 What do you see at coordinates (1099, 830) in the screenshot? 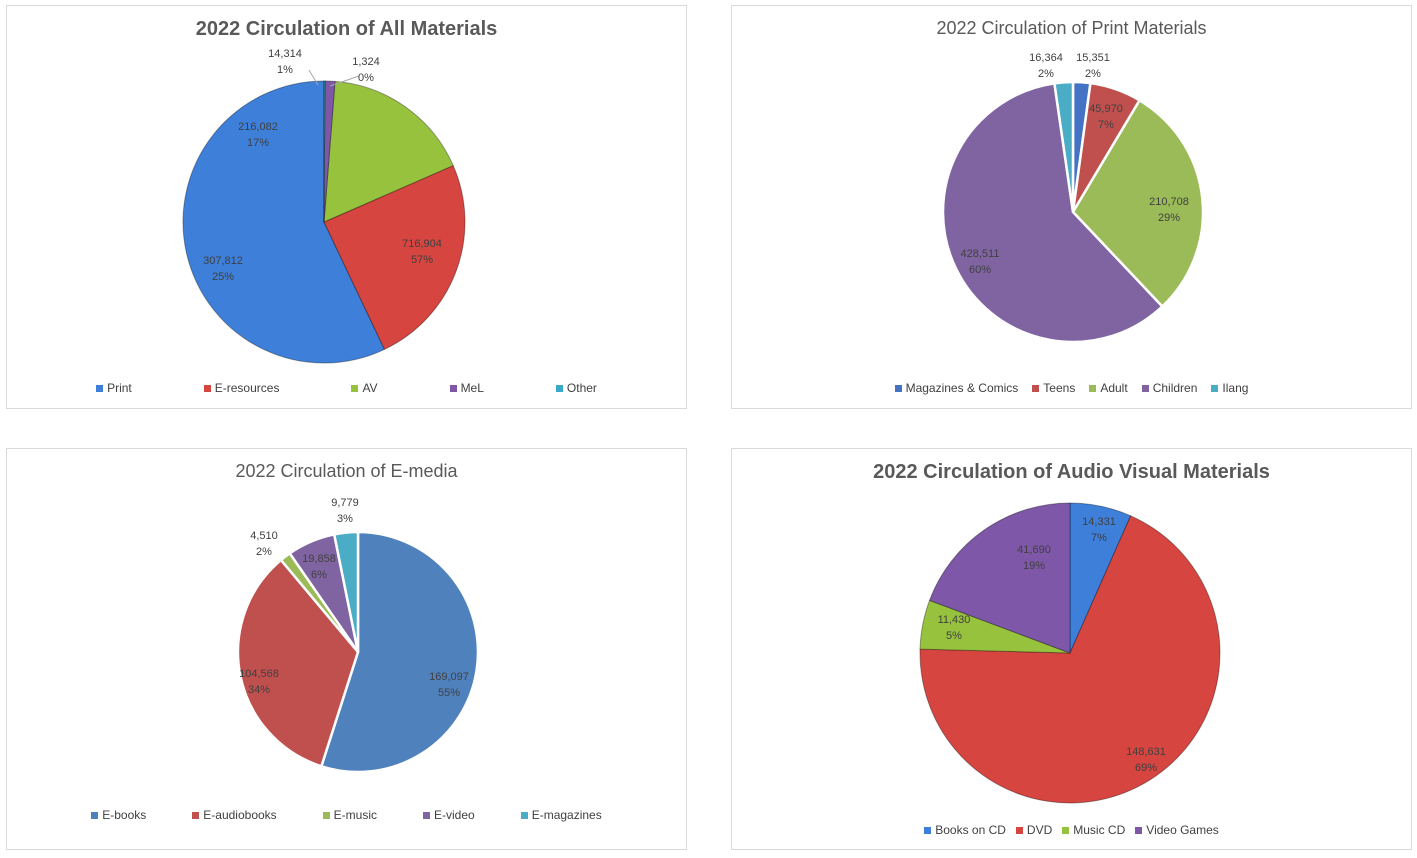
I see `legend-label: Music CD` at bounding box center [1099, 830].